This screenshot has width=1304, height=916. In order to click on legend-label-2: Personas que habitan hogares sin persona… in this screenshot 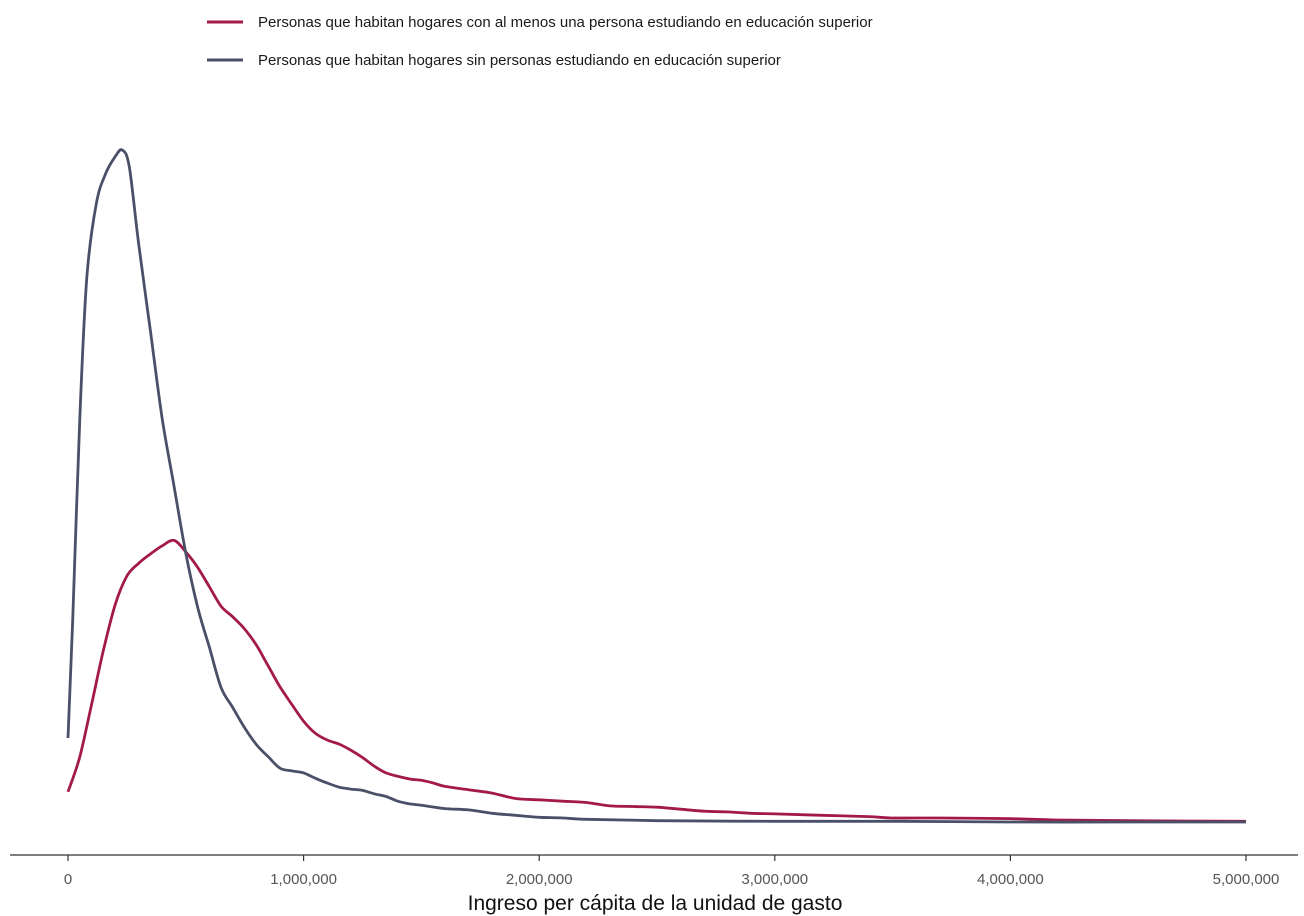, I will do `click(519, 60)`.